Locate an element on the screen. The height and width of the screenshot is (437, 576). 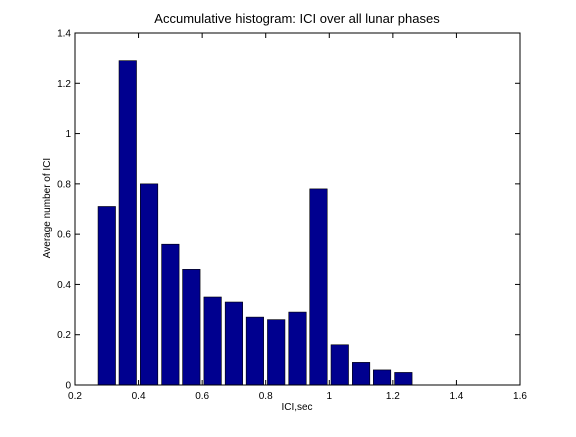
y-tick-label: 0.4 is located at coordinates (64, 285).